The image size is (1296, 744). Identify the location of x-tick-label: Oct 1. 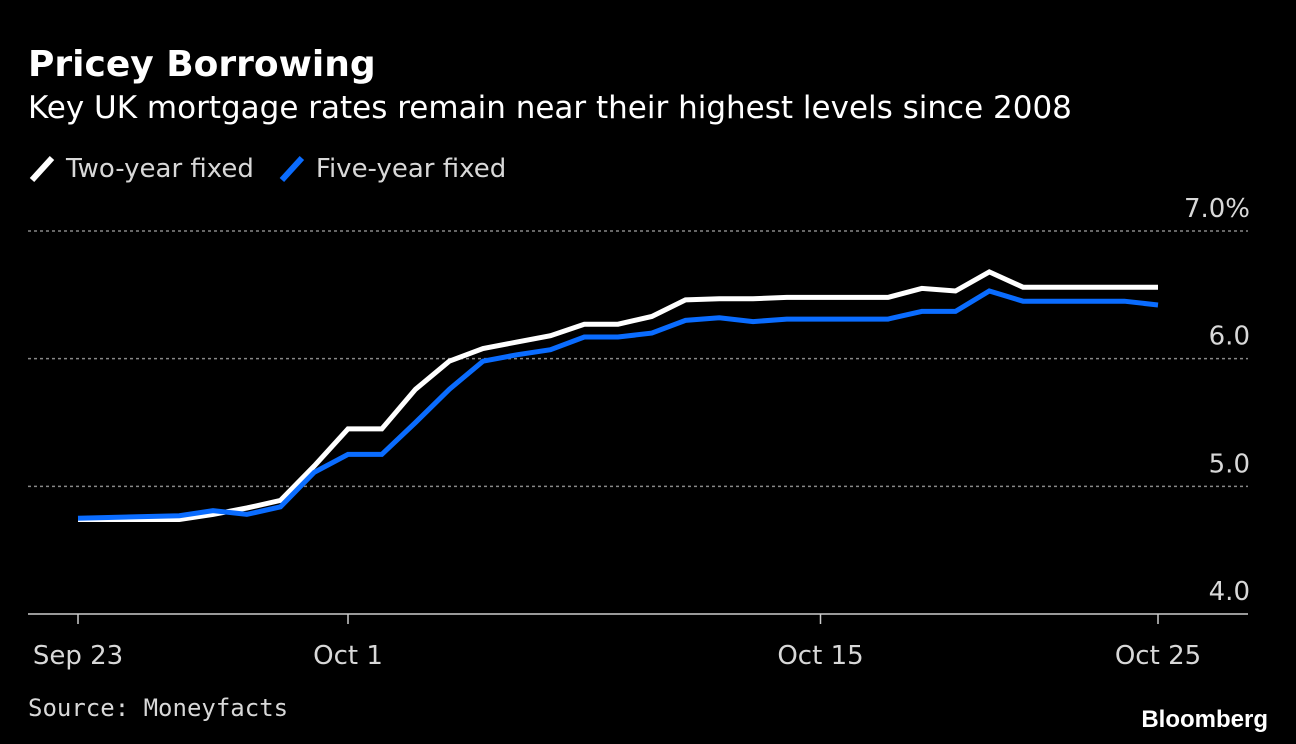
(348, 656).